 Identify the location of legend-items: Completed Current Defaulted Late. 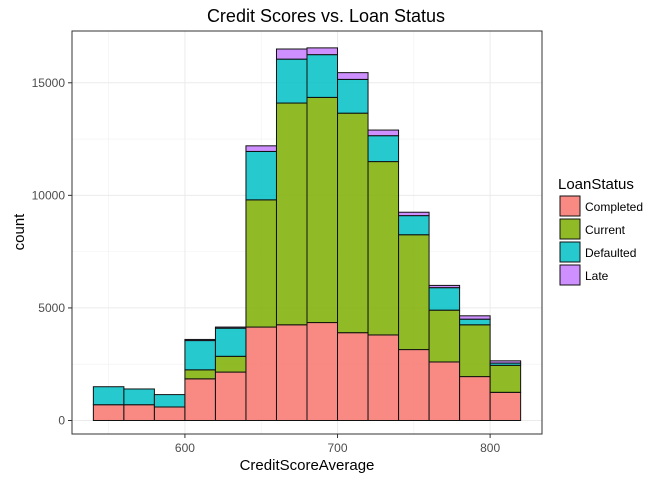
(601, 240).